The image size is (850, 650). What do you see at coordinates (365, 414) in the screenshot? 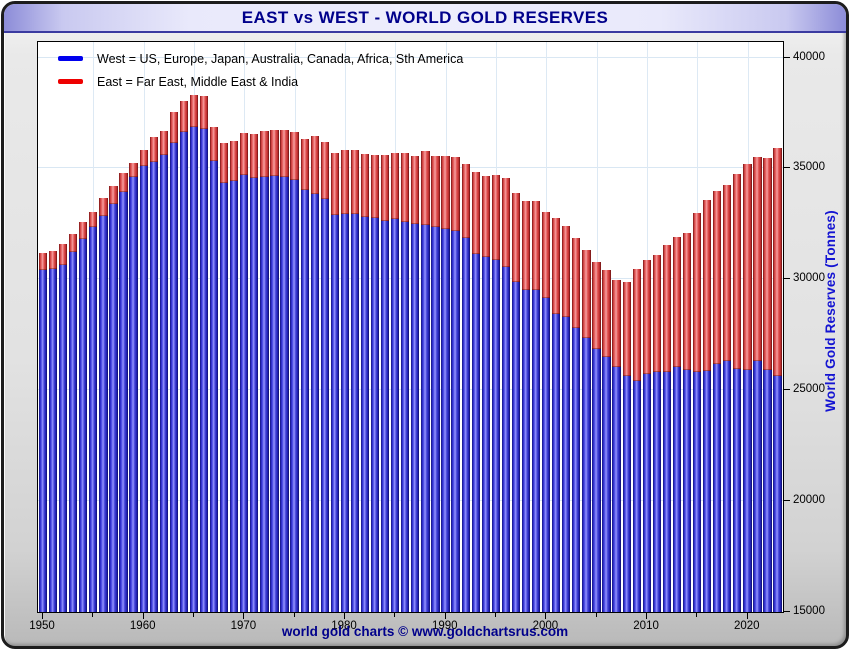
I see `bar-1982-west` at bounding box center [365, 414].